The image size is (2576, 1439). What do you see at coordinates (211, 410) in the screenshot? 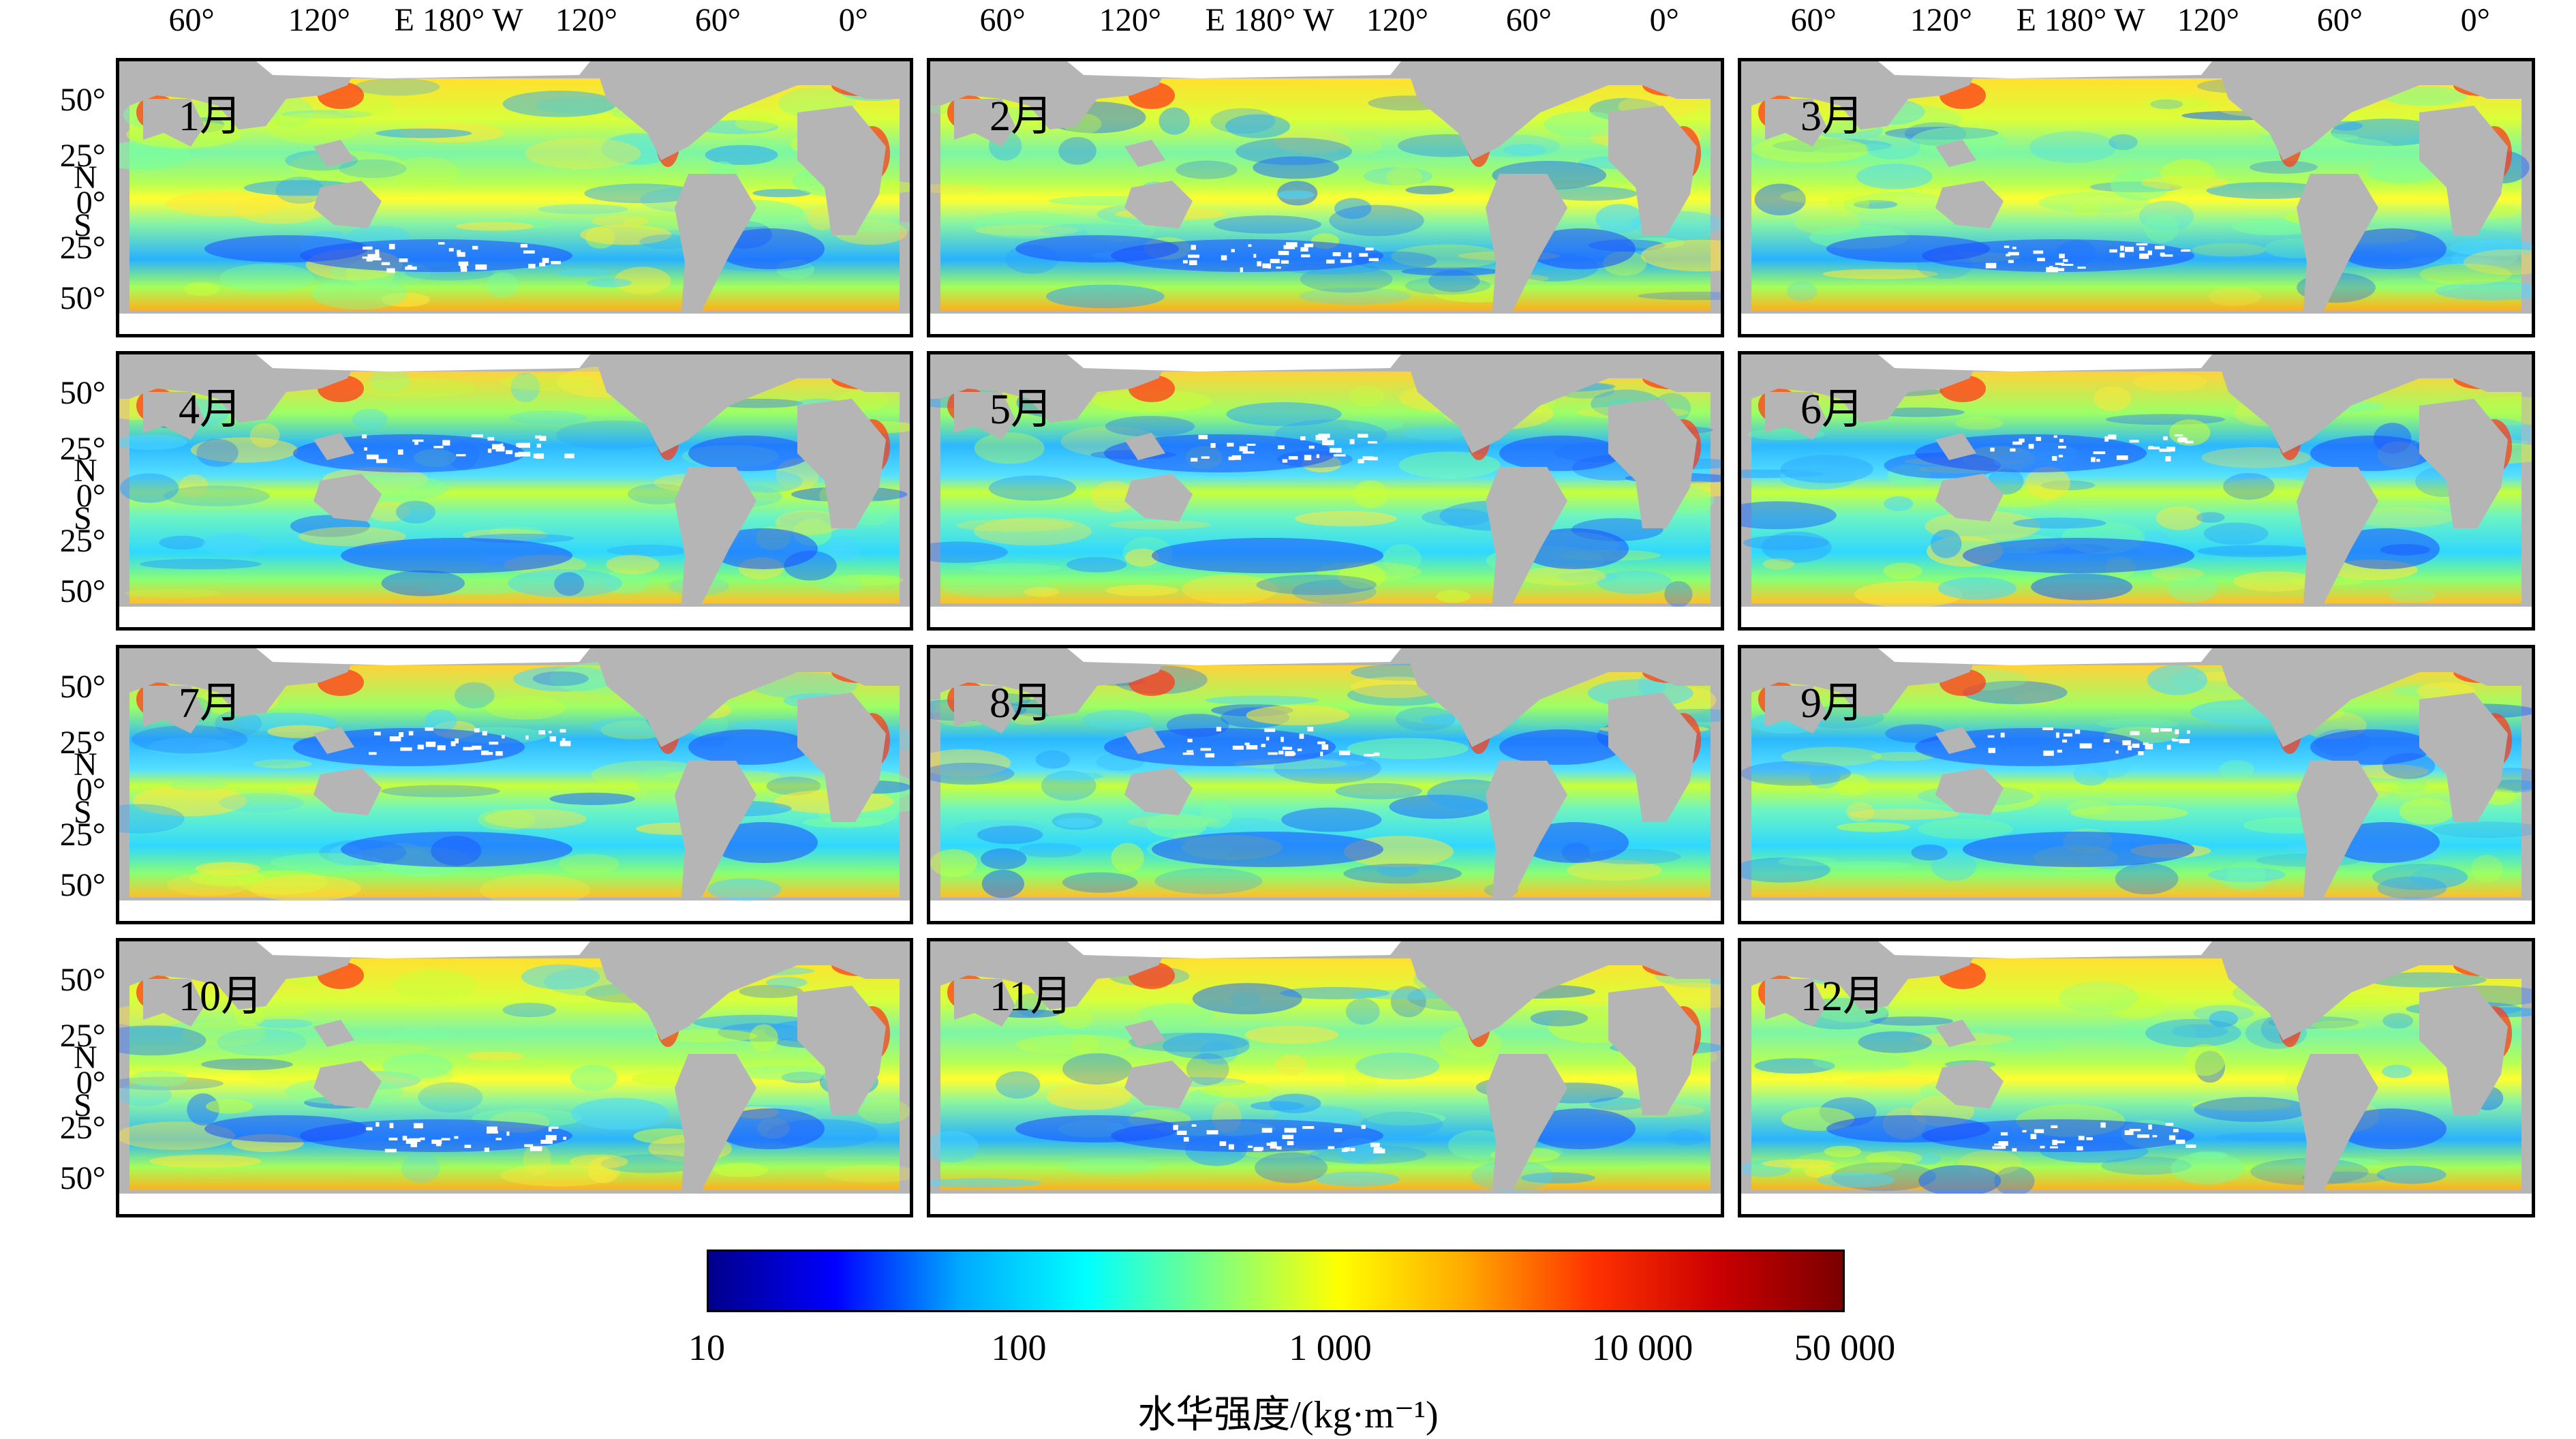
I see `month-label: 4月` at bounding box center [211, 410].